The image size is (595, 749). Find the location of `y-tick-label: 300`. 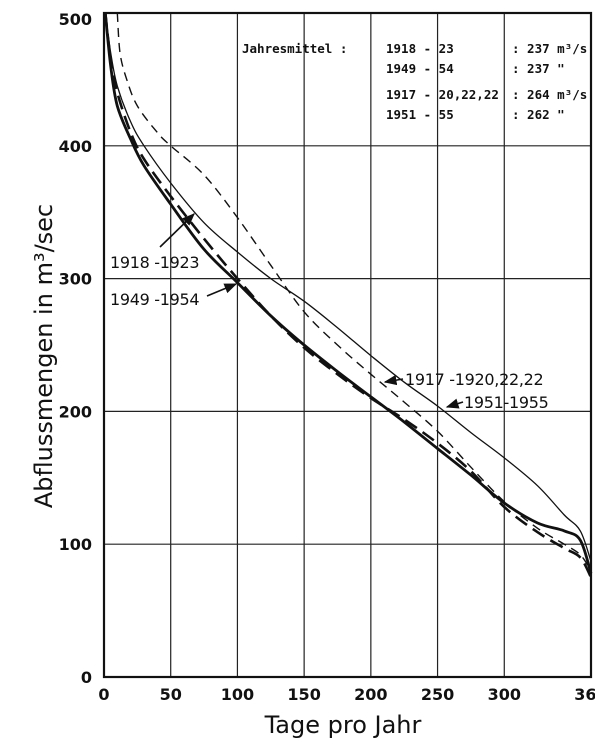

y-tick-label: 300 is located at coordinates (75, 279).